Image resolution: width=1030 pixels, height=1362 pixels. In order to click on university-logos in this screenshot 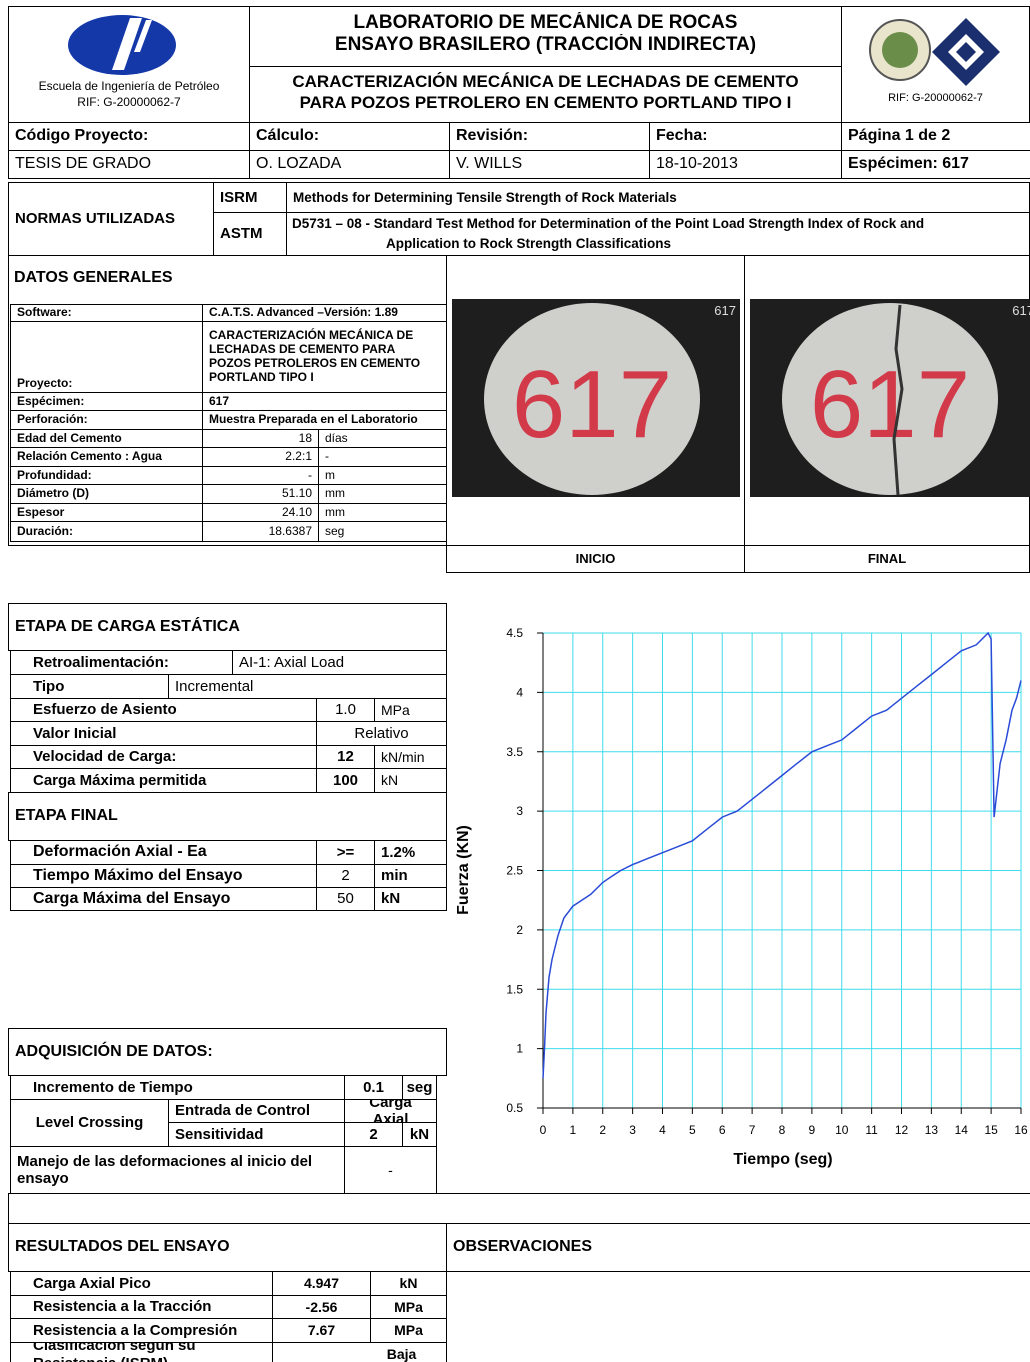, I will do `click(934, 52)`.